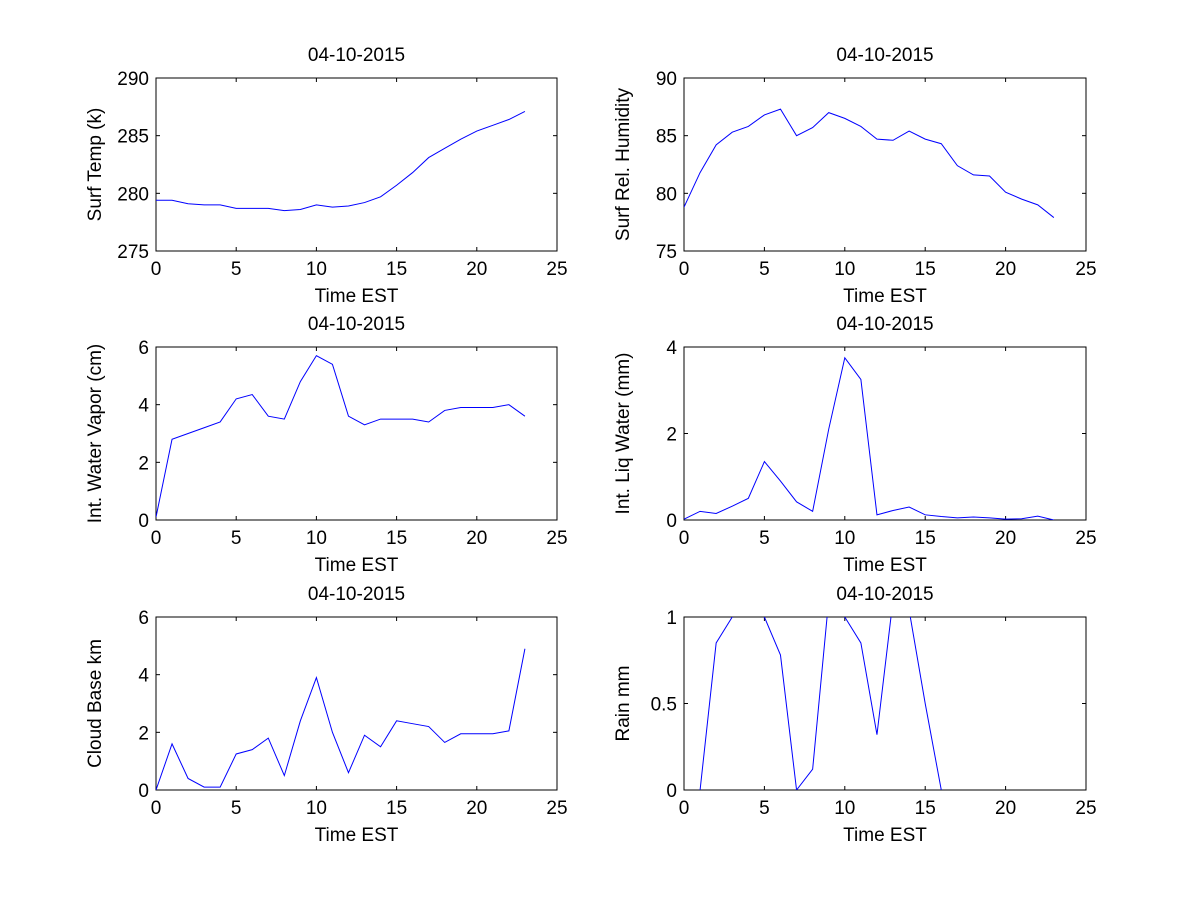 Image resolution: width=1200 pixels, height=900 pixels. I want to click on y-tick-label: 280, so click(133, 194).